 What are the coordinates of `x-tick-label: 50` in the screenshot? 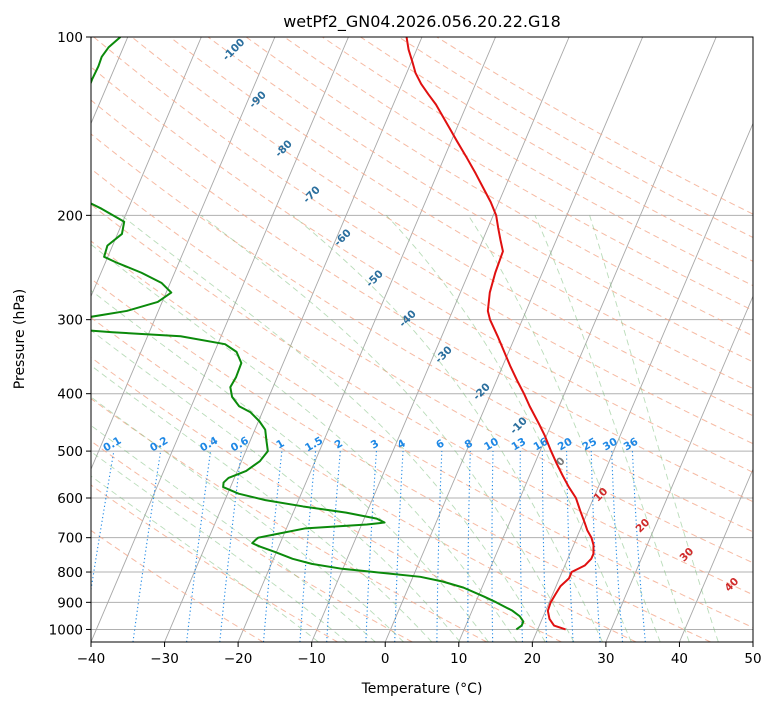 It's located at (752, 659).